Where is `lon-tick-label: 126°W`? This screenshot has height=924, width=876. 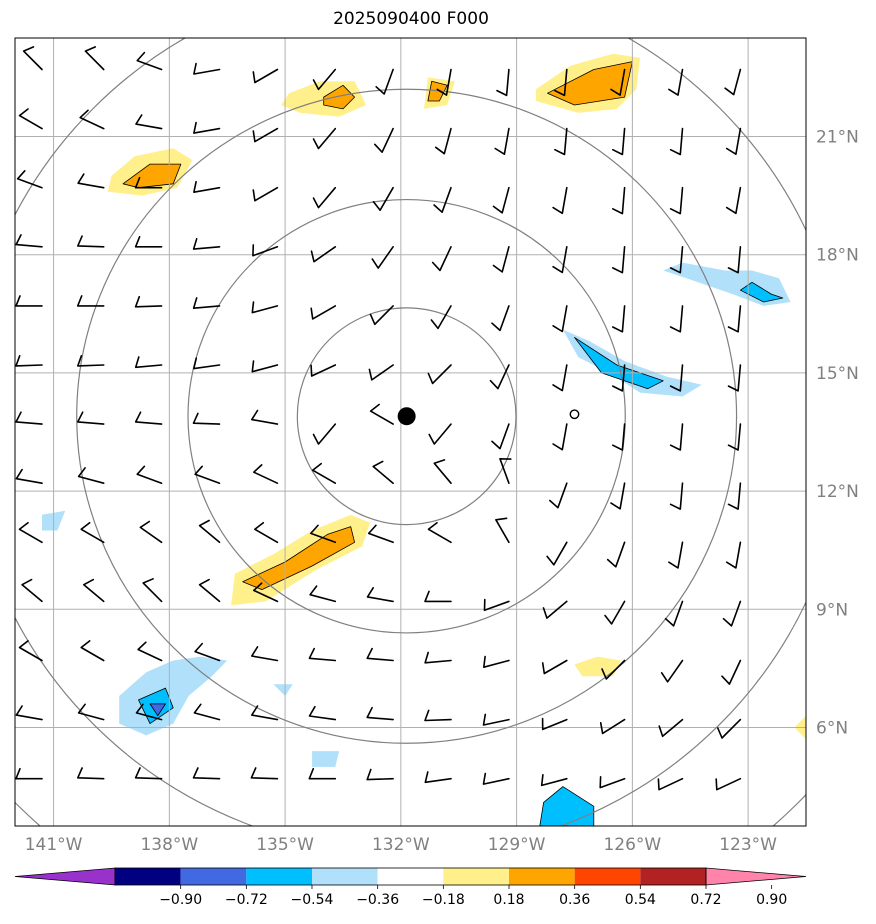 lon-tick-label: 126°W is located at coordinates (632, 845).